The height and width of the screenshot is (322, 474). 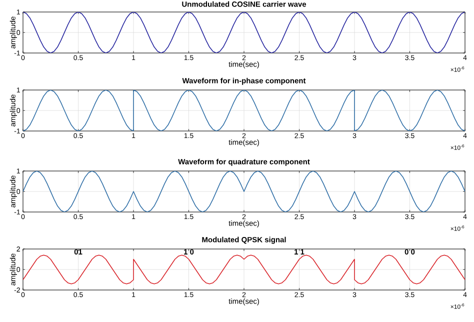 What do you see at coordinates (244, 110) in the screenshot?
I see `line-series` at bounding box center [244, 110].